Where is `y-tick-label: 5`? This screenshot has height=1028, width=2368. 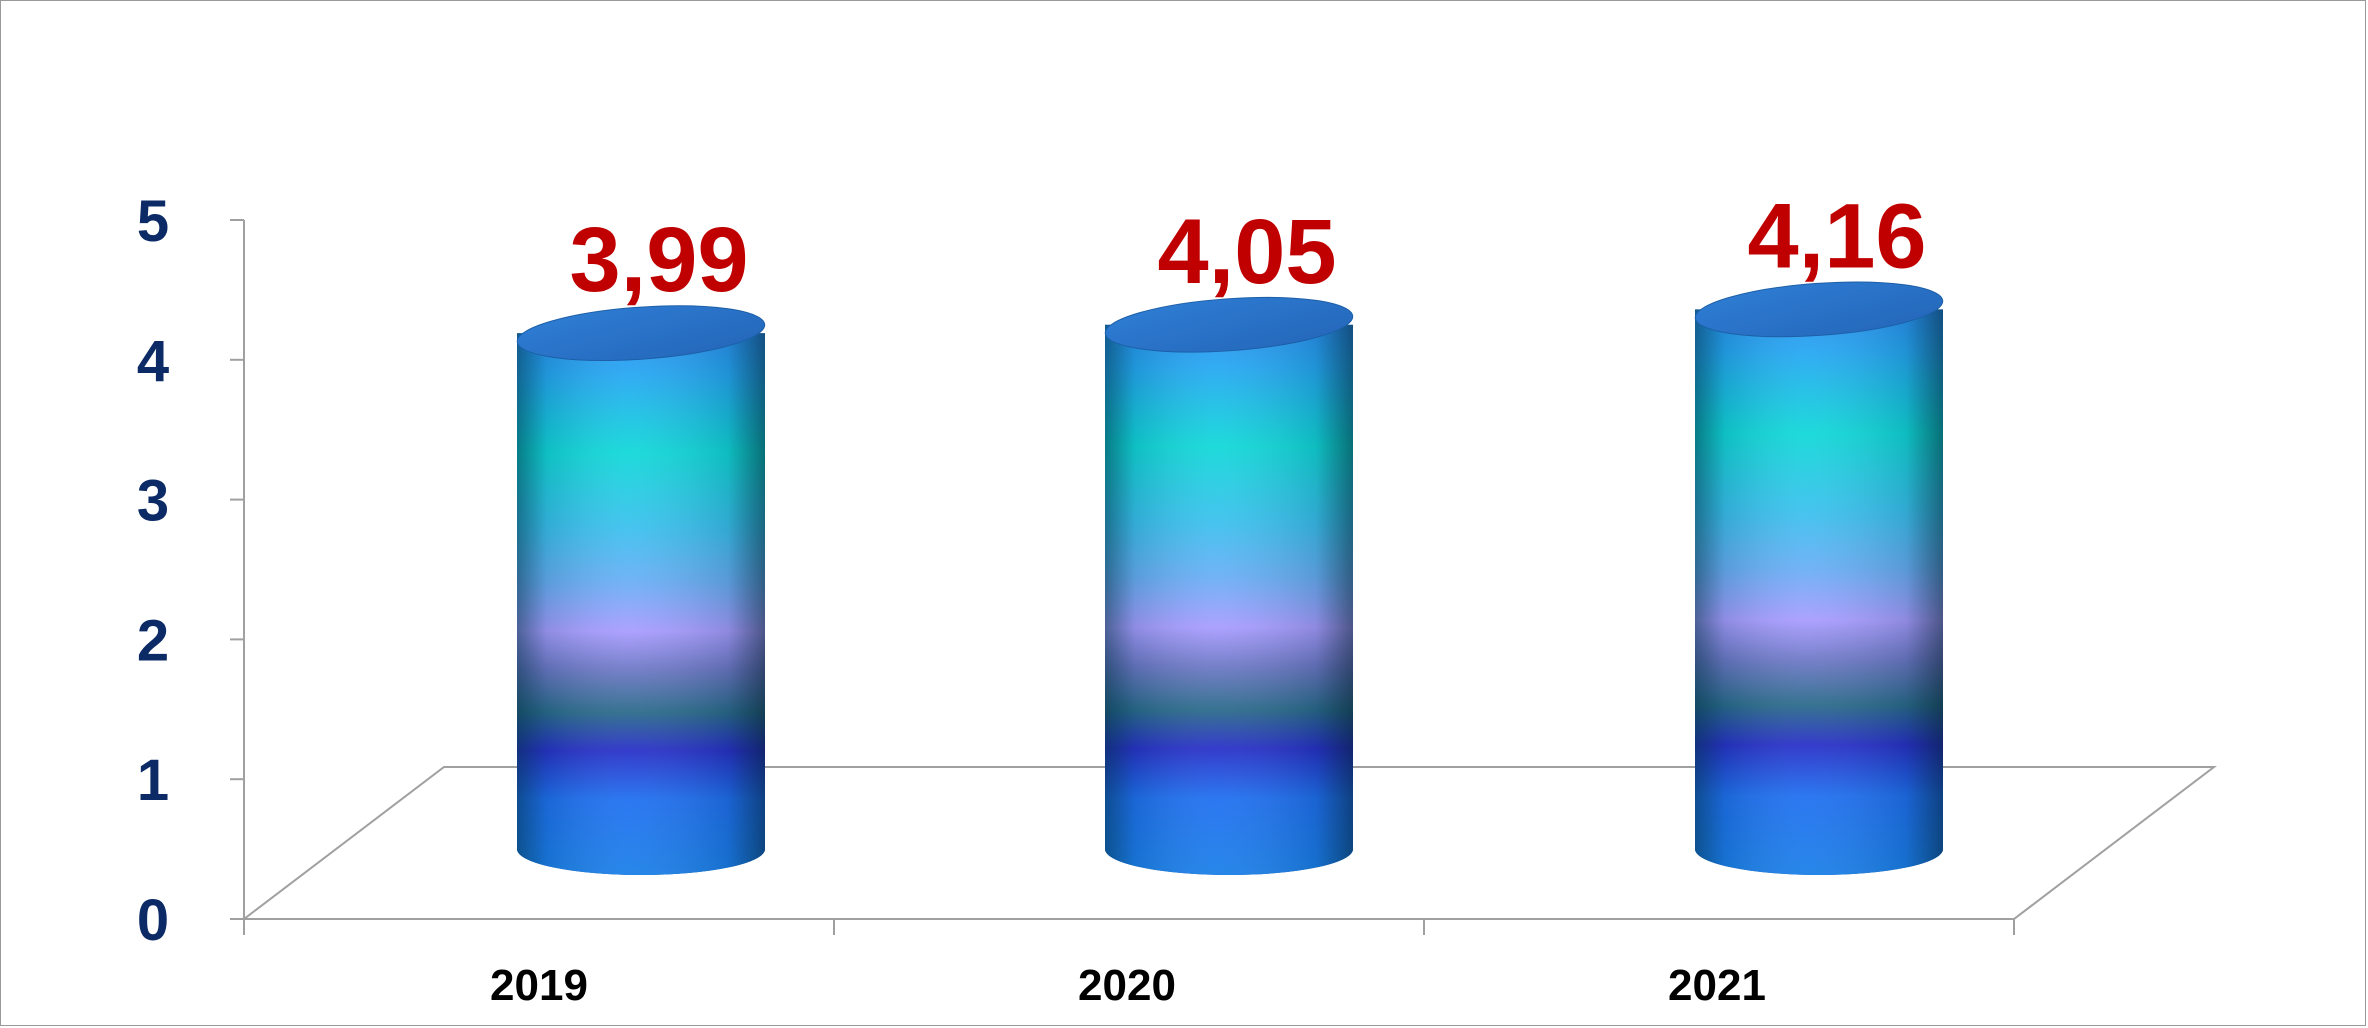 y-tick-label: 5 is located at coordinates (153, 221).